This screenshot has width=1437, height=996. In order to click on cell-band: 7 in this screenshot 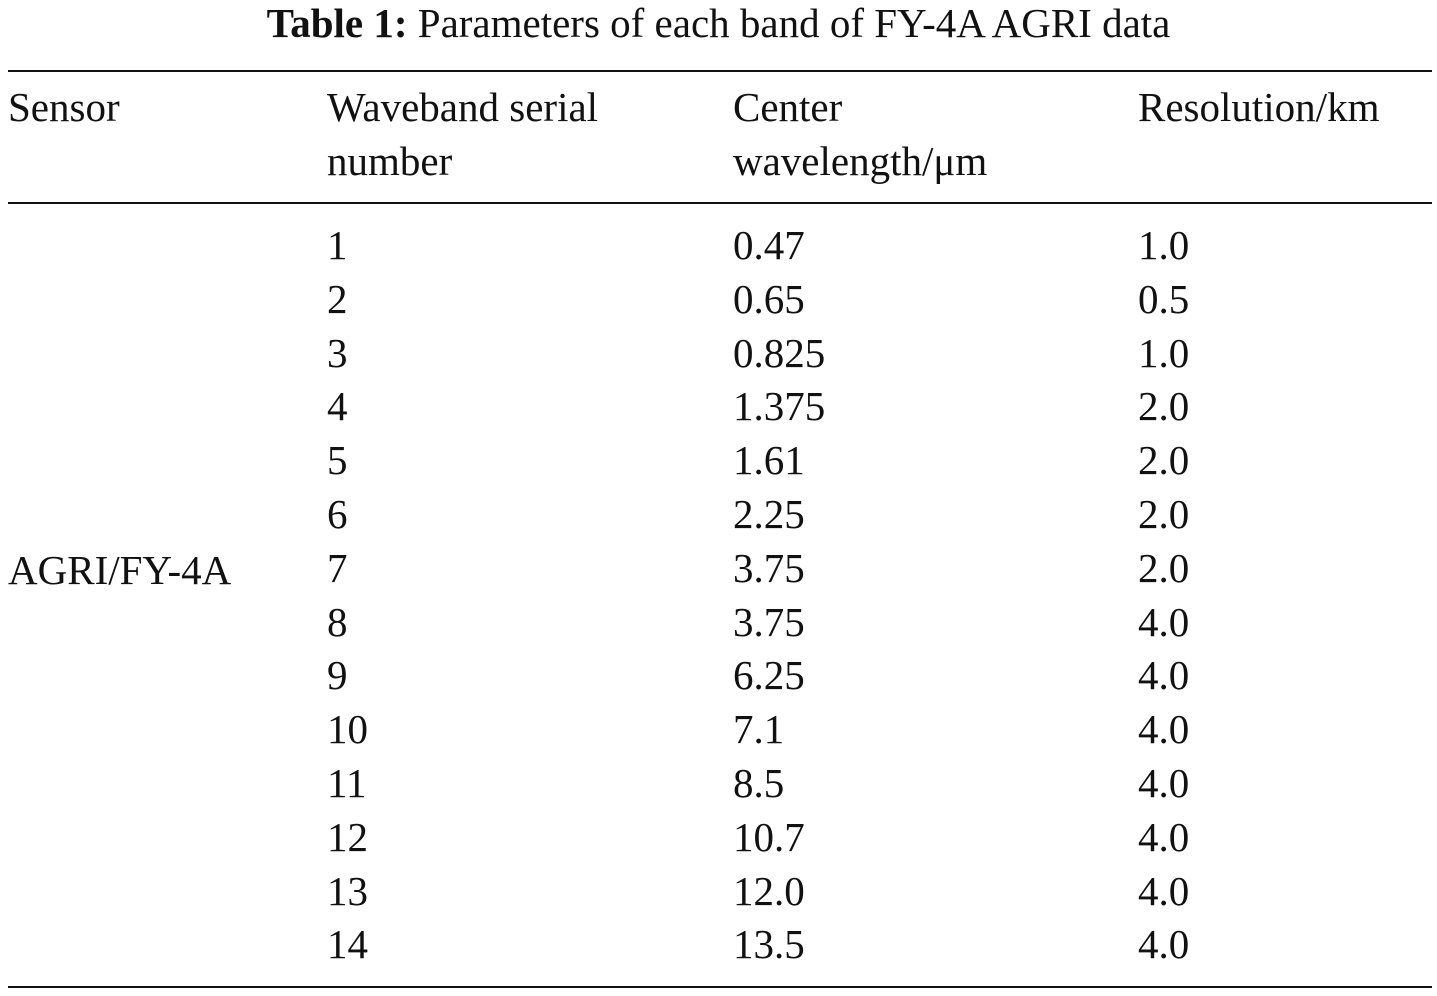, I will do `click(337, 567)`.